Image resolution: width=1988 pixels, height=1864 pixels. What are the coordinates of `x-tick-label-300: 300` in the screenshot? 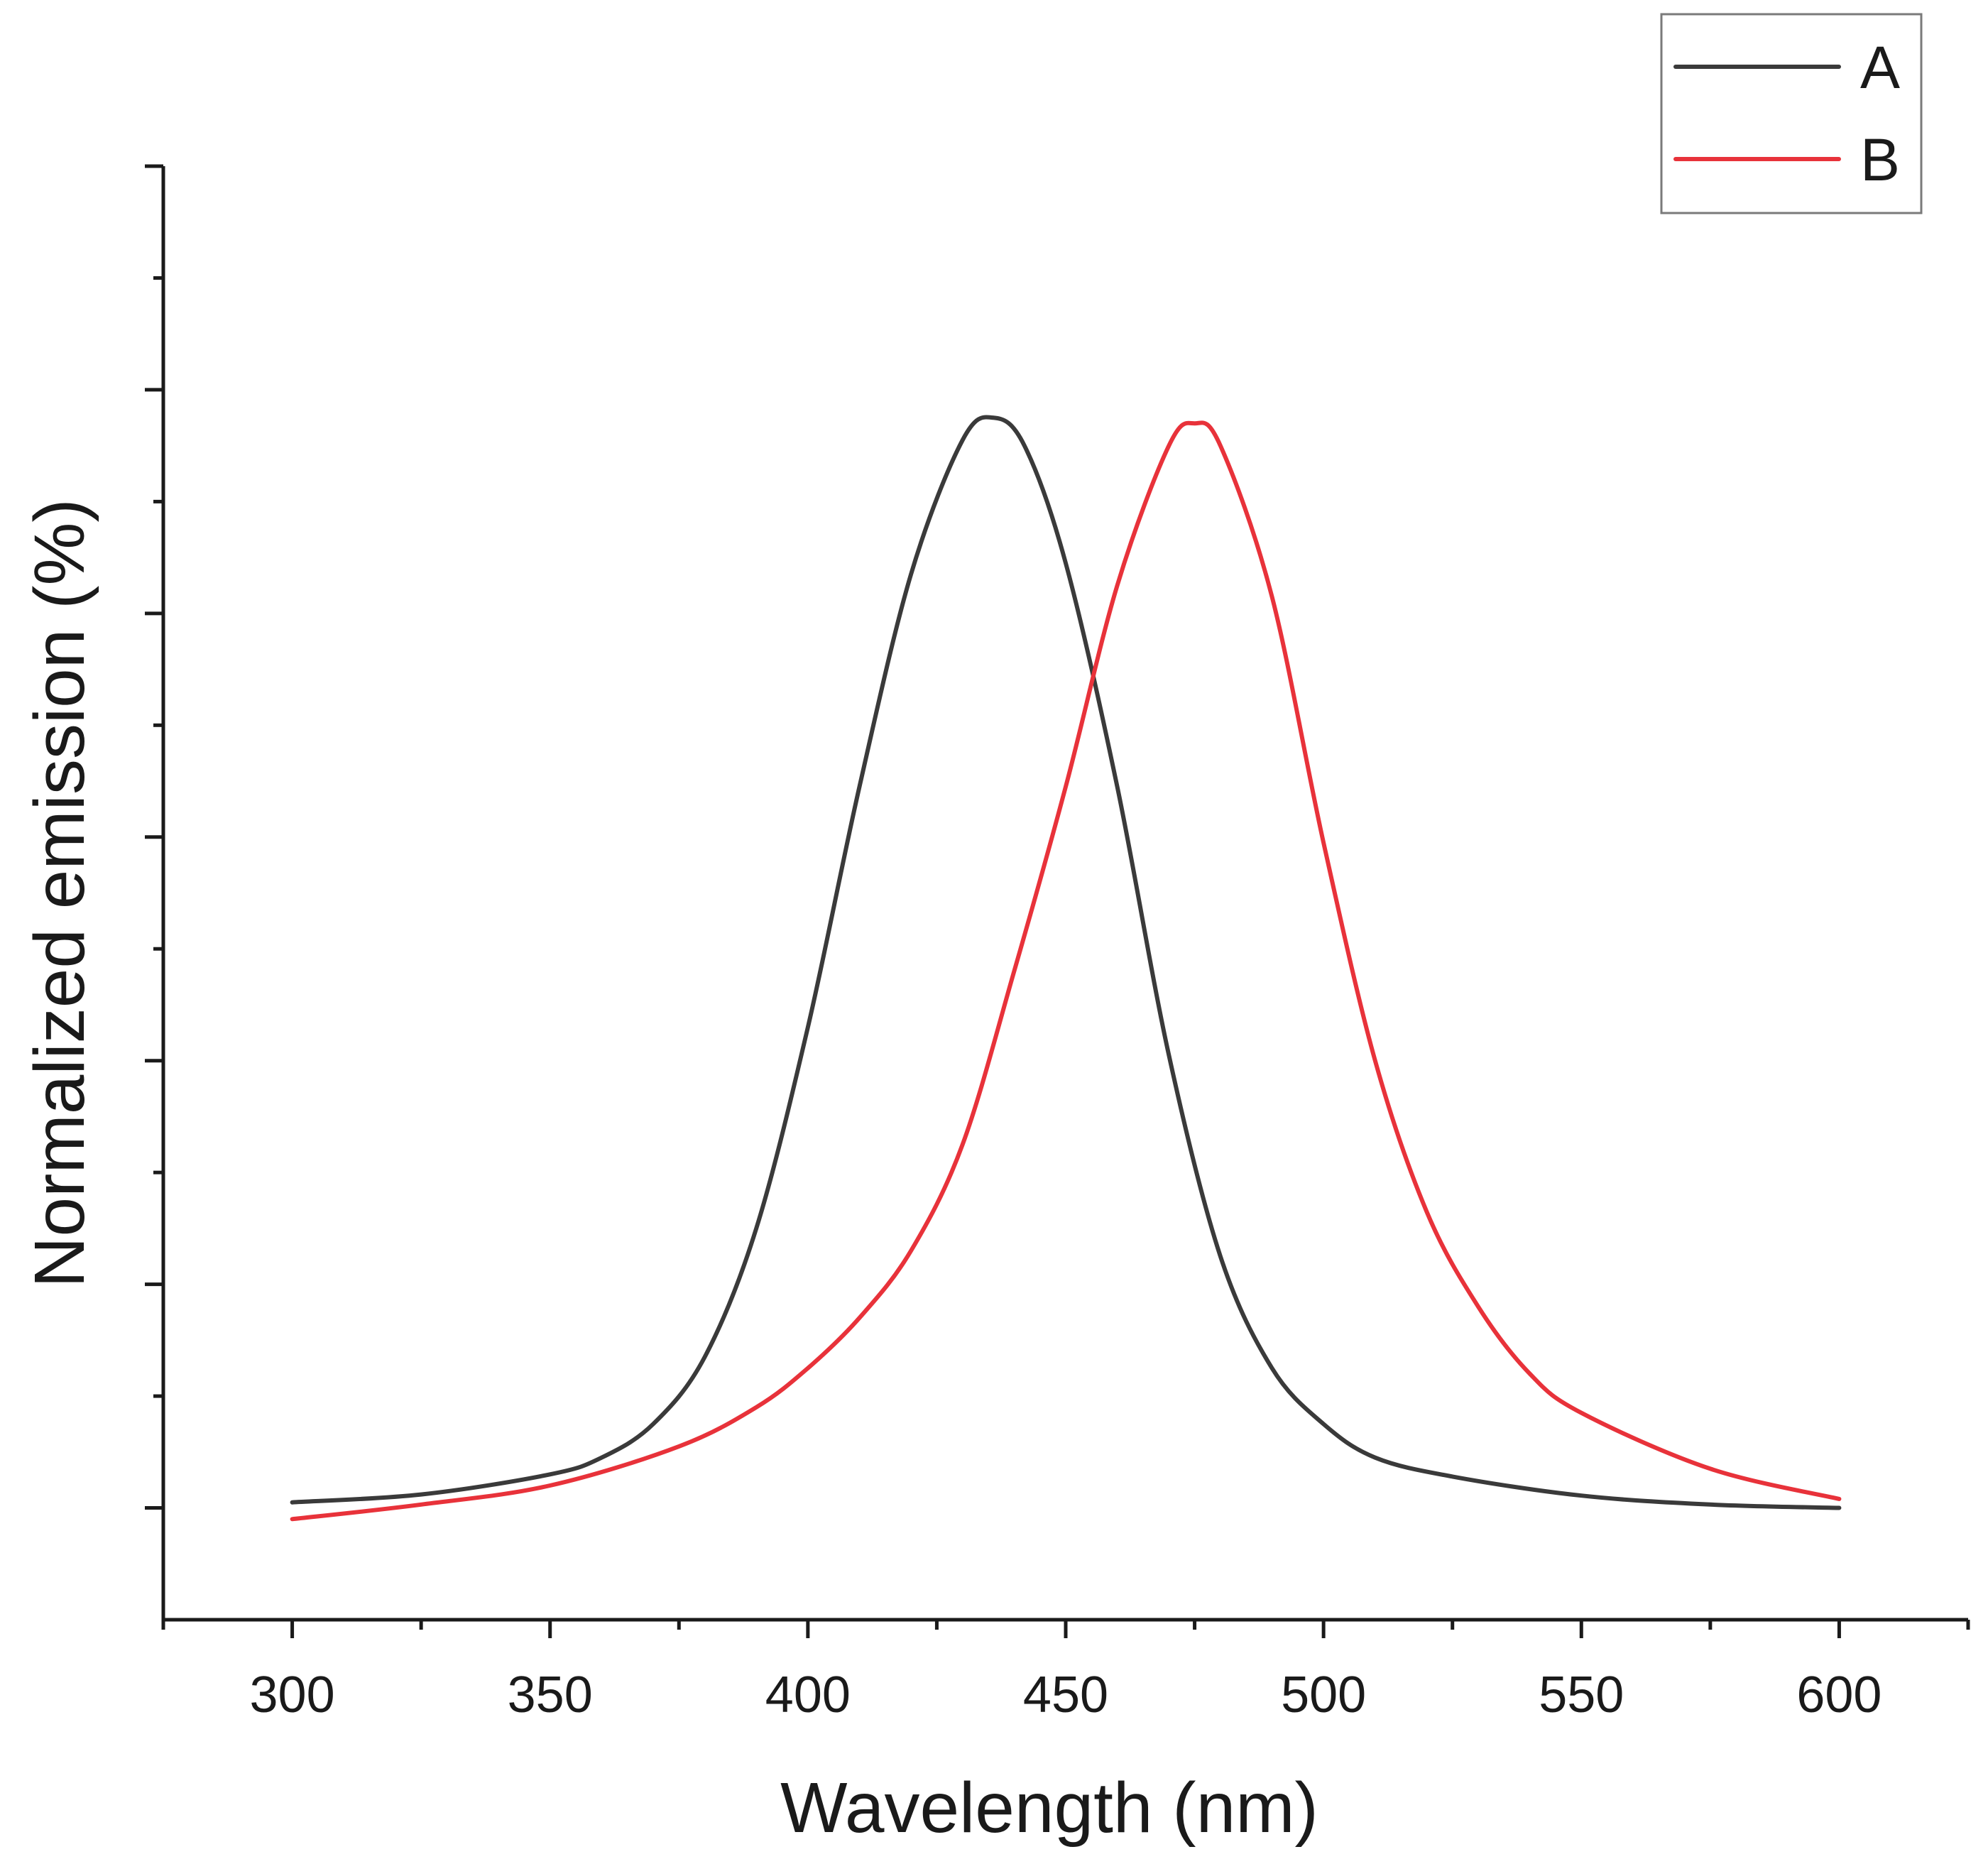 It's located at (292, 1695).